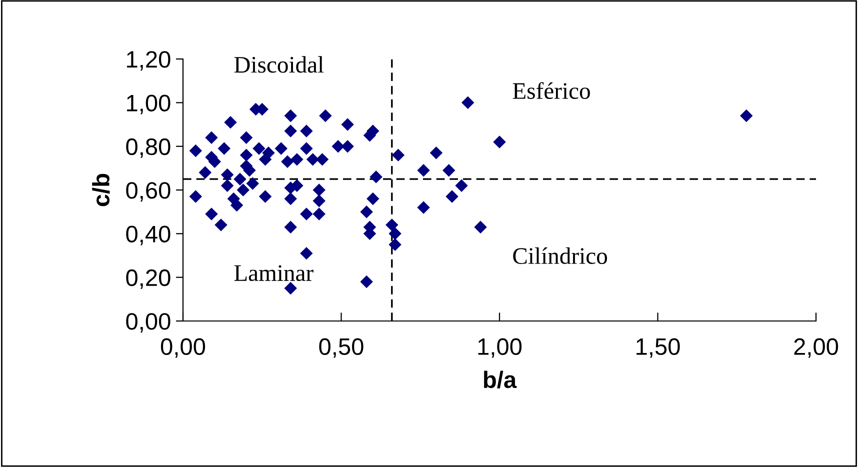  Describe the element at coordinates (279, 64) in the screenshot. I see `annotation: Discoidal` at that location.